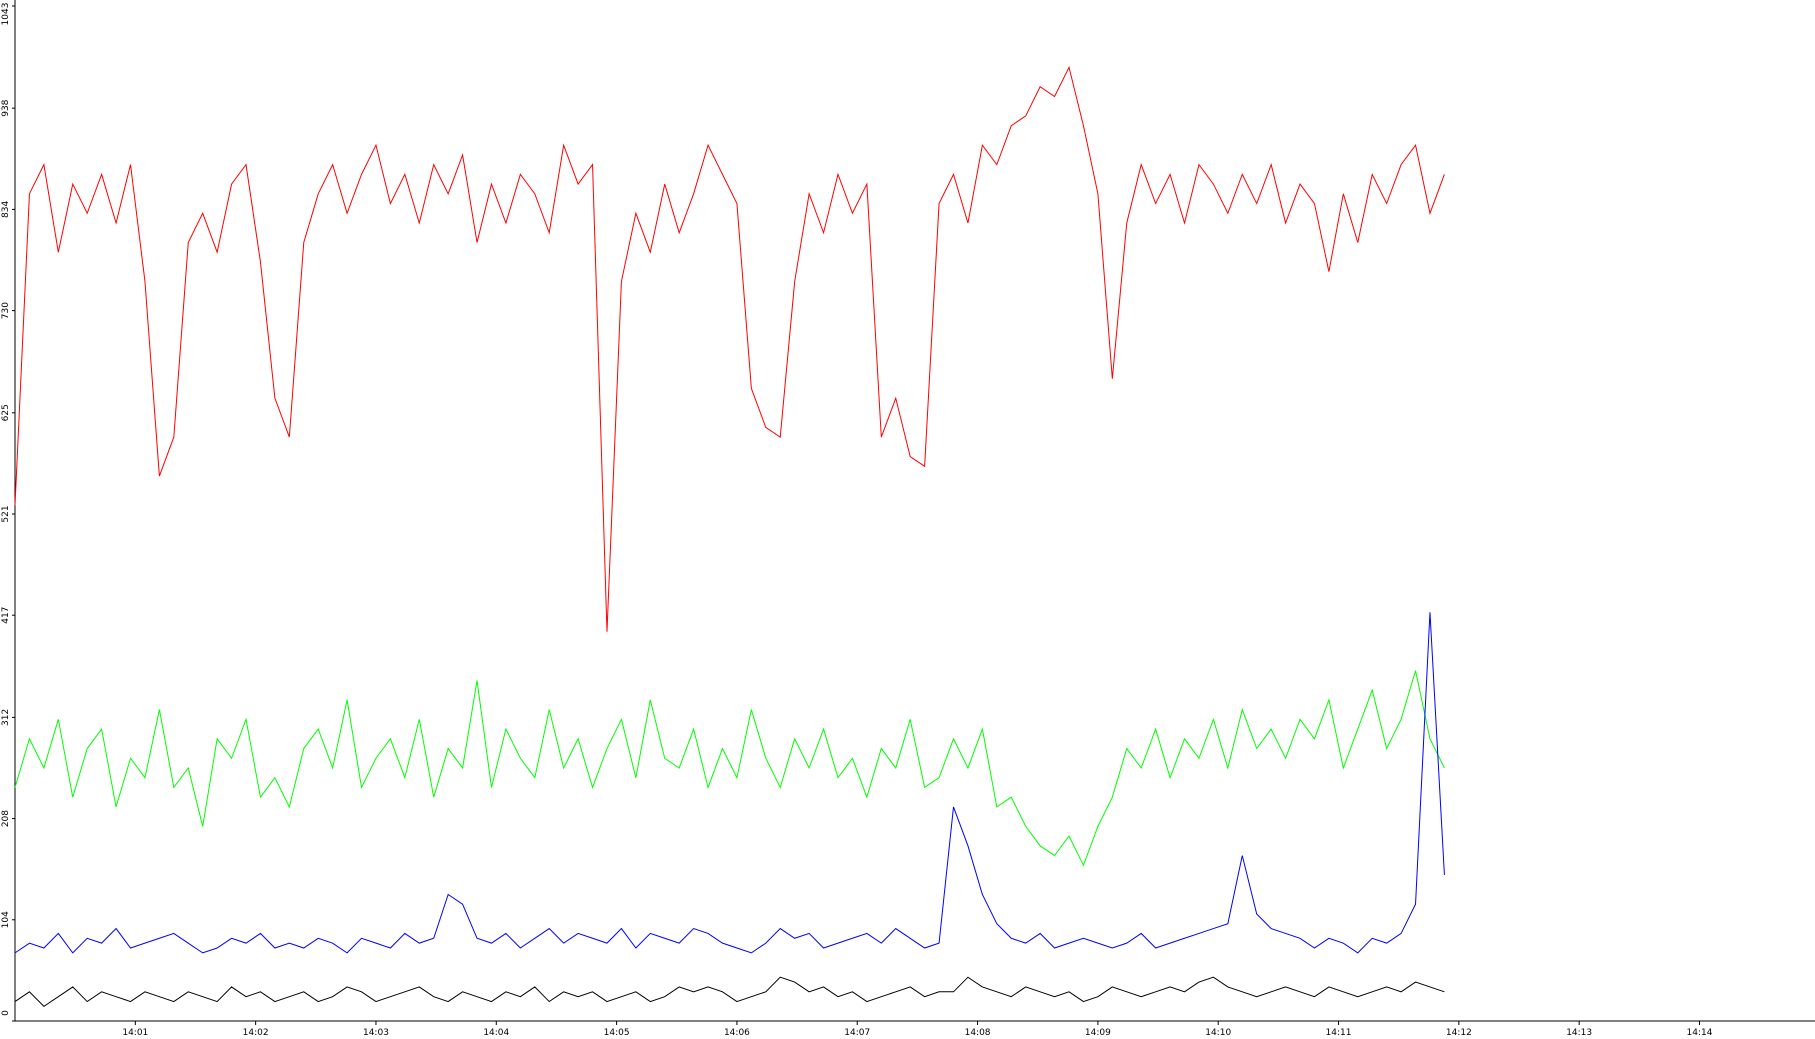 This screenshot has height=1039, width=1815. I want to click on y-tick-label: 312, so click(6, 717).